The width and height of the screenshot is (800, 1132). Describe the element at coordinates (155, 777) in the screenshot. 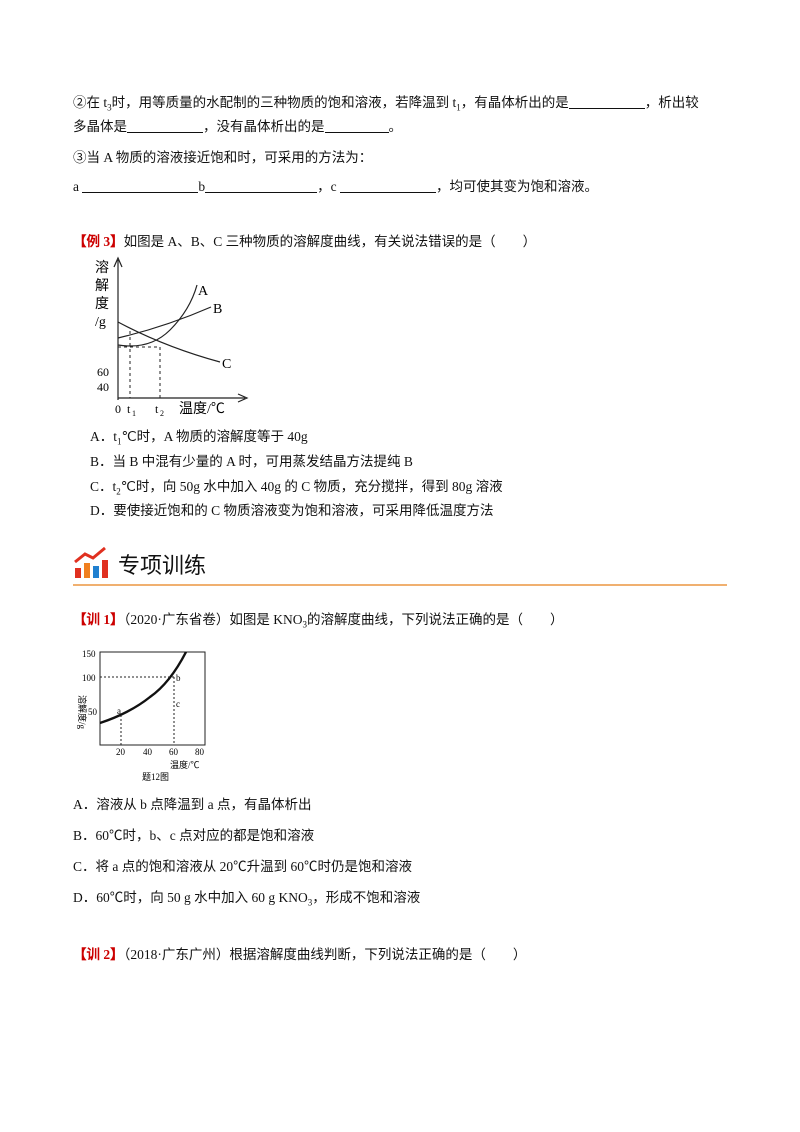

I see `caption: 题12图` at that location.